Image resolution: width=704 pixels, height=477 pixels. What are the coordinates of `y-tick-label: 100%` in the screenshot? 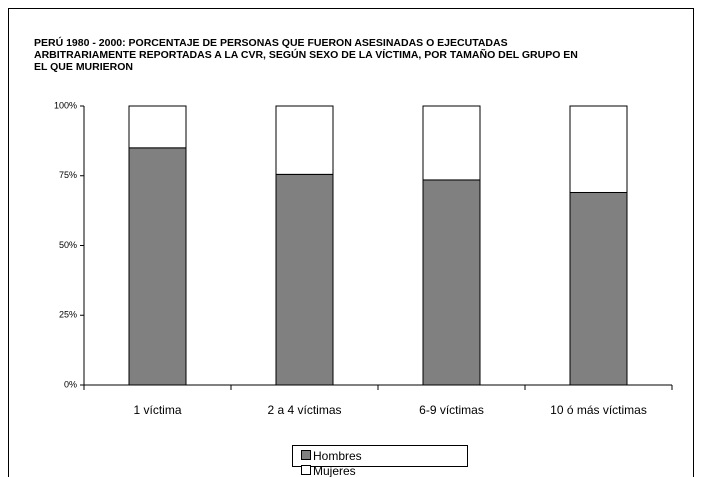 It's located at (65, 105).